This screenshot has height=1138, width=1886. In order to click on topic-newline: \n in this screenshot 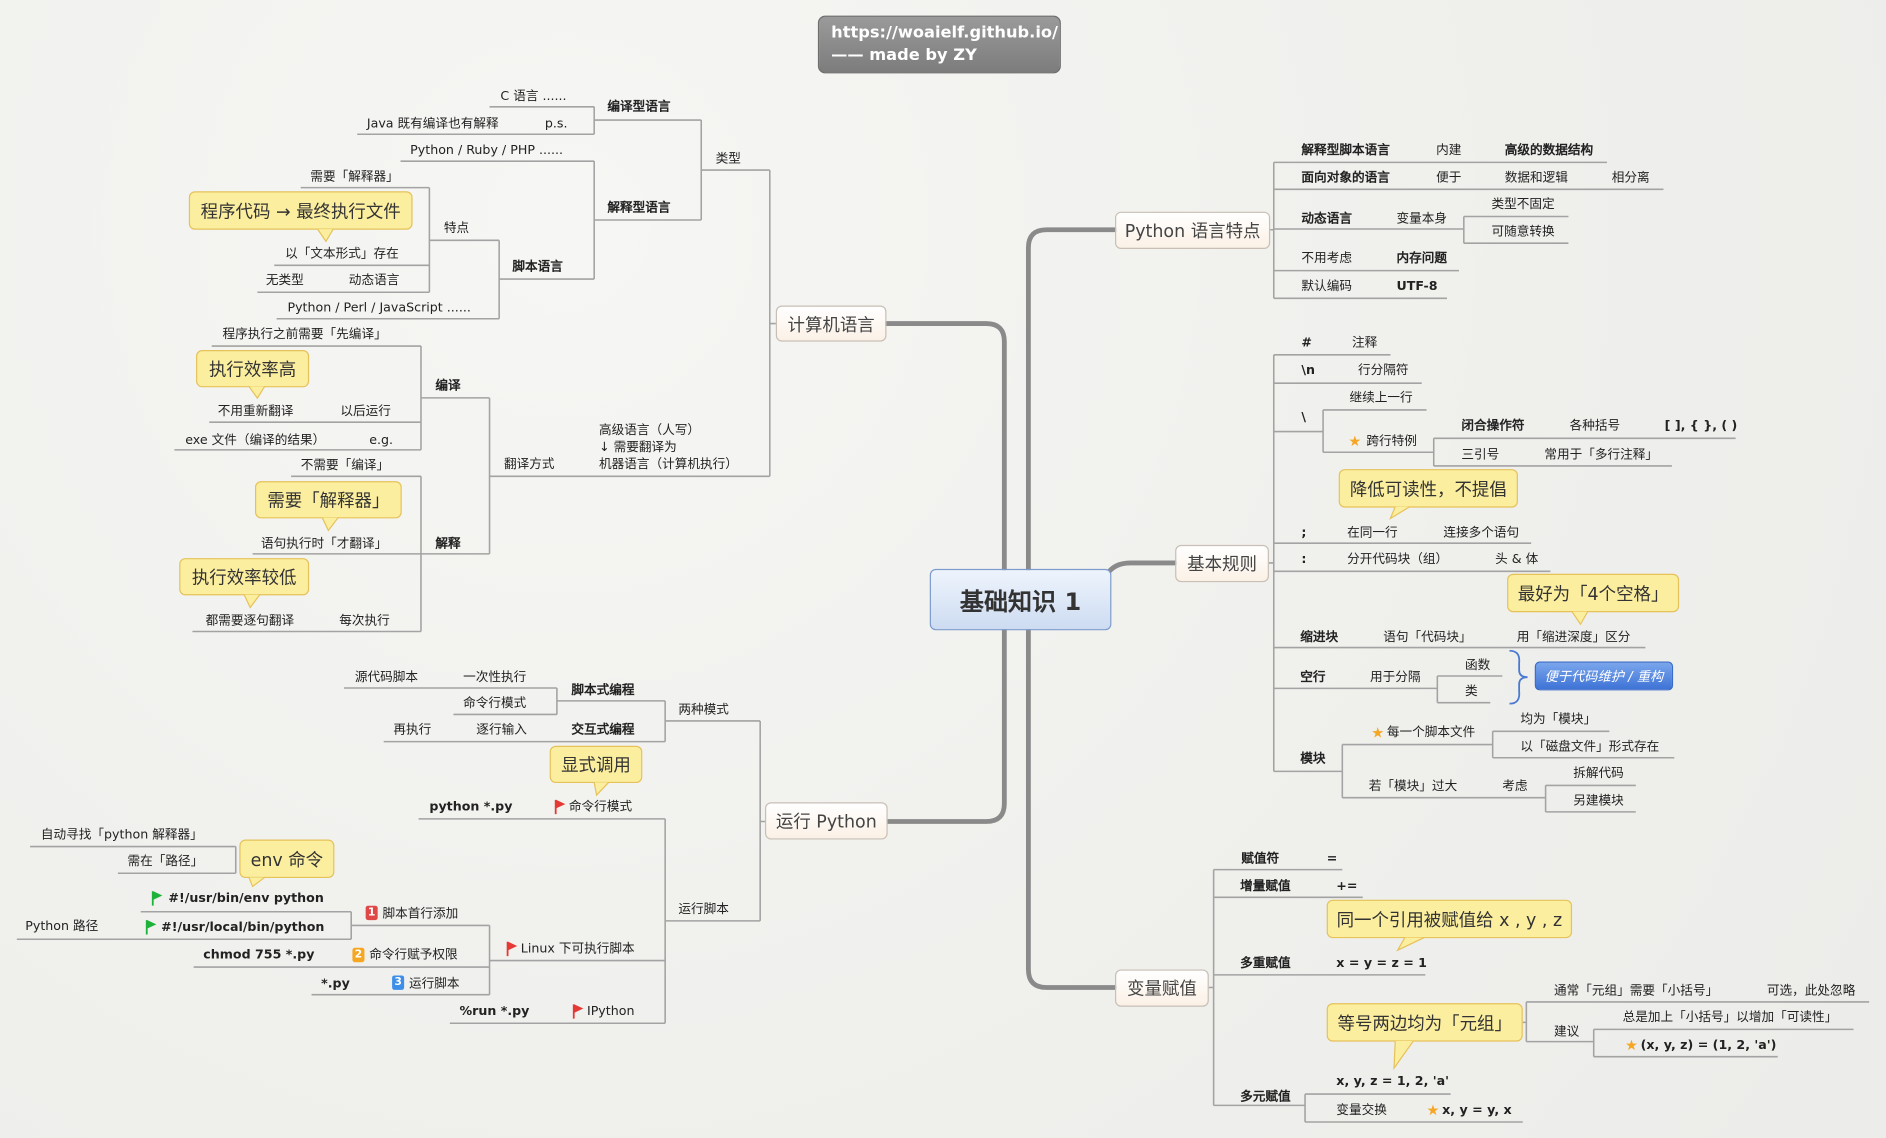, I will do `click(1308, 370)`.